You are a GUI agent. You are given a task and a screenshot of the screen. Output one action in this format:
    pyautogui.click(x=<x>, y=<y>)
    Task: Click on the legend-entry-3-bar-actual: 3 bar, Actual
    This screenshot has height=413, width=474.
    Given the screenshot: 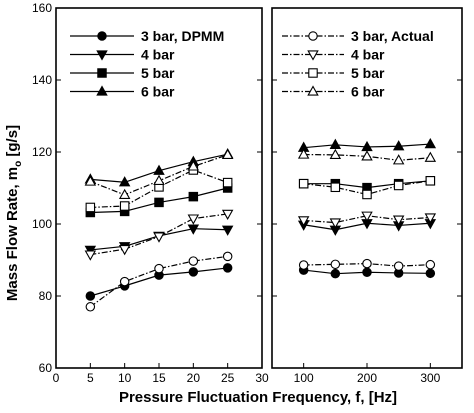 What is the action you would take?
    pyautogui.click(x=358, y=36)
    